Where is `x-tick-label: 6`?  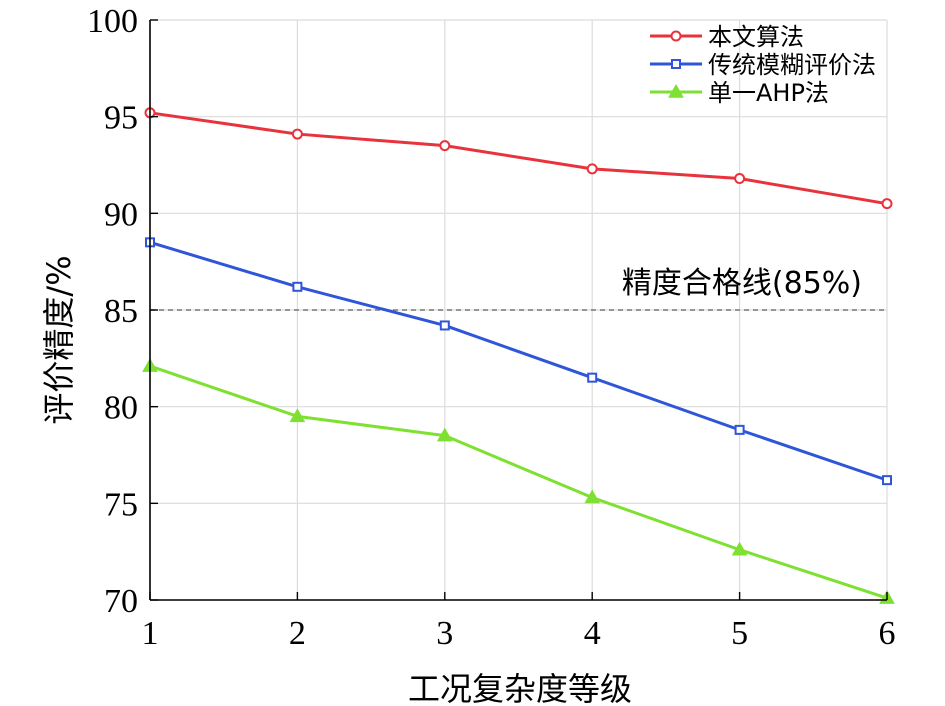 x-tick-label: 6 is located at coordinates (887, 633).